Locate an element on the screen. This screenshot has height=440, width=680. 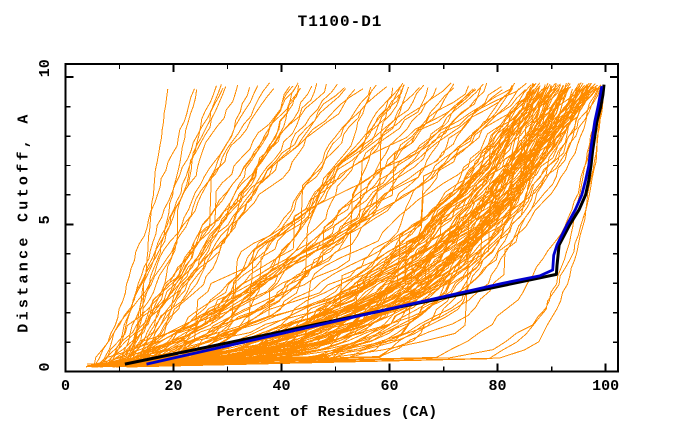
x-axis-label: Percent of Residues (CA) is located at coordinates (327, 412).